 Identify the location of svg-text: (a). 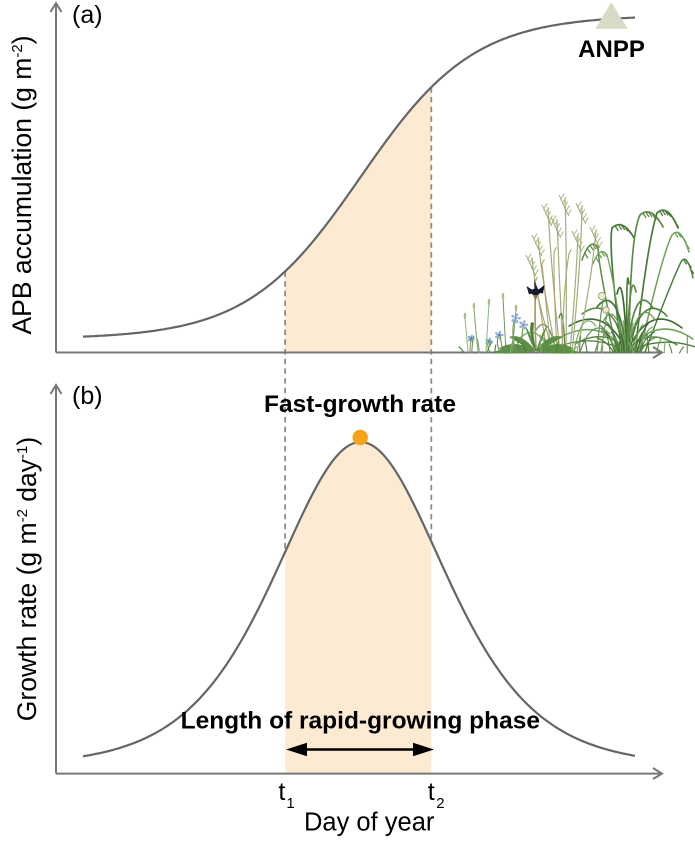
(87, 15).